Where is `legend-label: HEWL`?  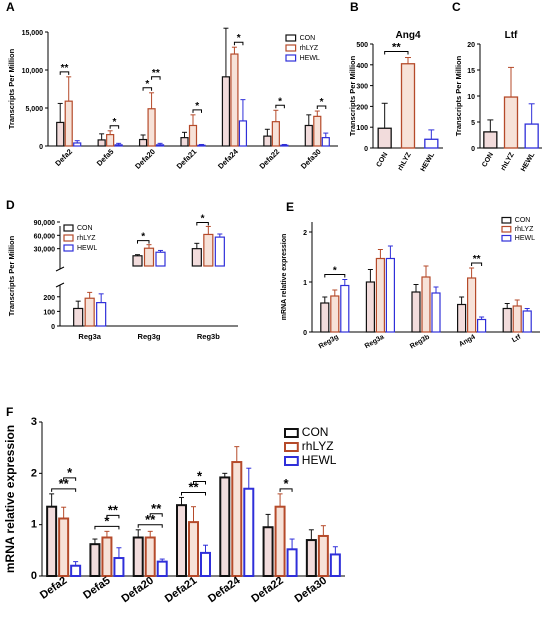 legend-label: HEWL is located at coordinates (319, 460).